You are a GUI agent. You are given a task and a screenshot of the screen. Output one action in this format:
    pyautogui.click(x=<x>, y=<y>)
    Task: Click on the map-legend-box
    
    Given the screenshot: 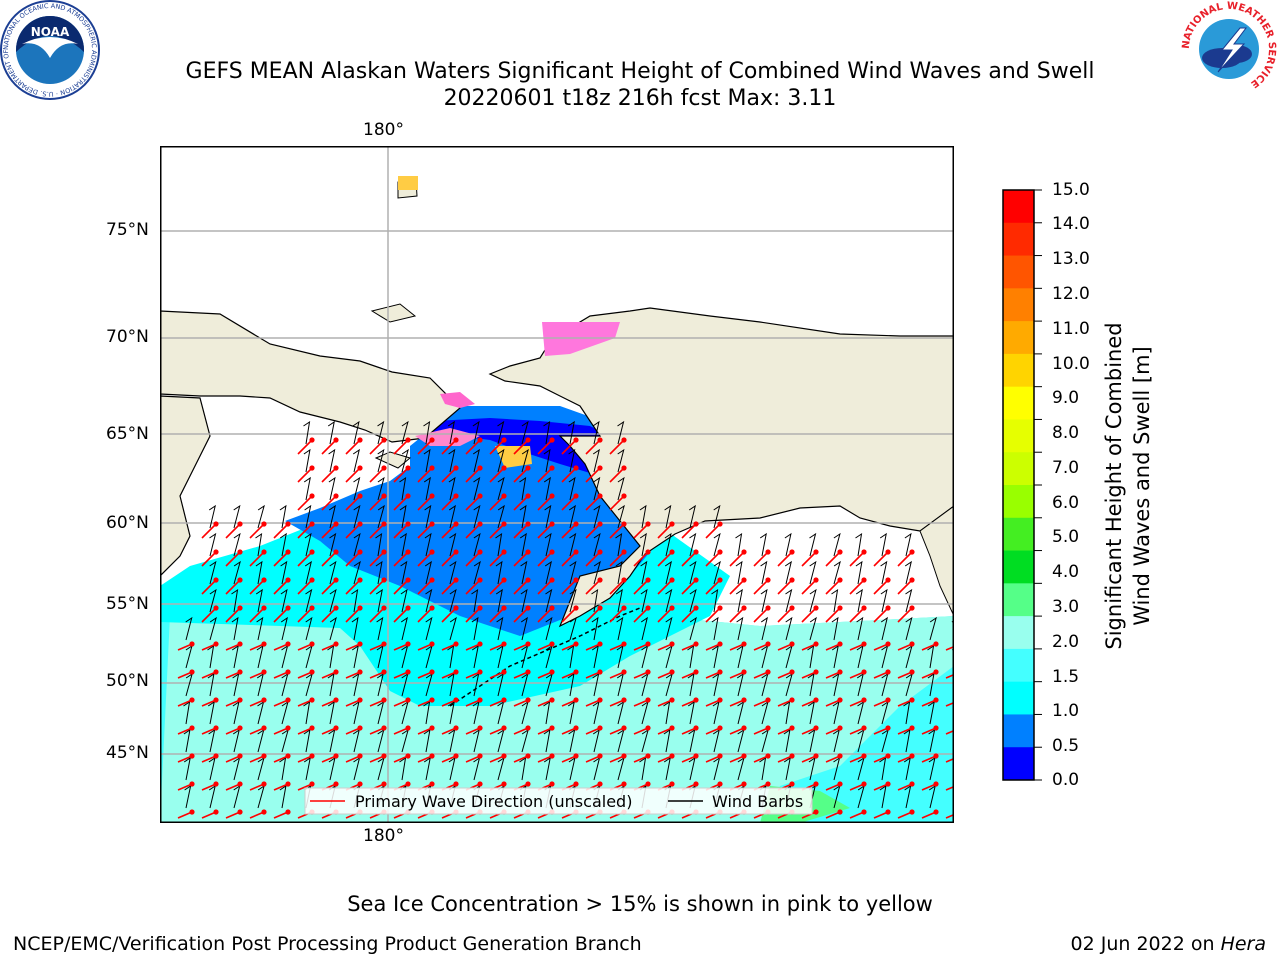 What is the action you would take?
    pyautogui.click(x=558, y=801)
    